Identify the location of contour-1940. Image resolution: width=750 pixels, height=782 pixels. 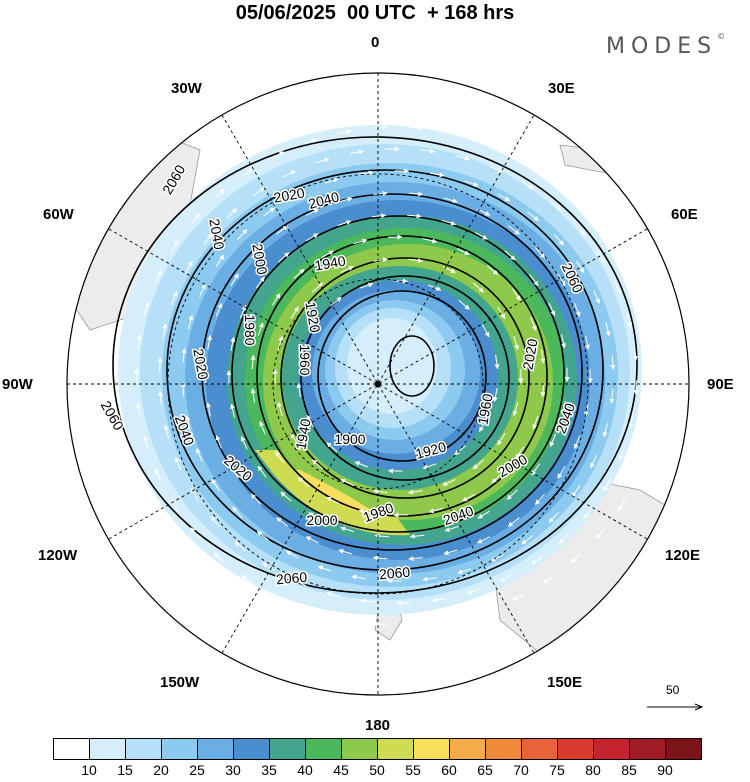
(405, 378).